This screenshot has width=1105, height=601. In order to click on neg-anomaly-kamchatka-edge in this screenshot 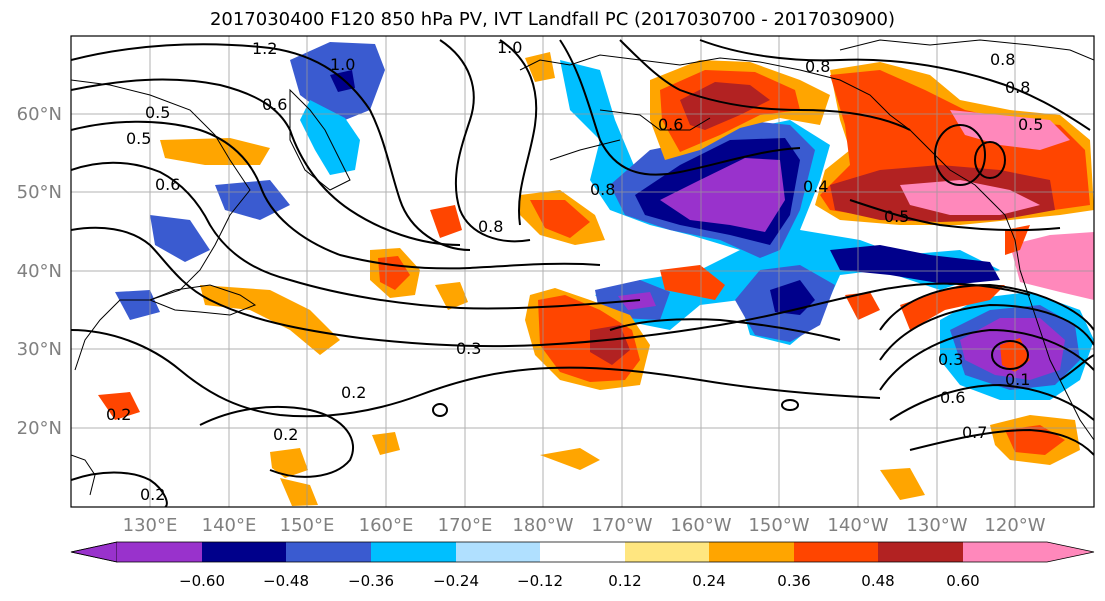, I will do `click(330, 137)`.